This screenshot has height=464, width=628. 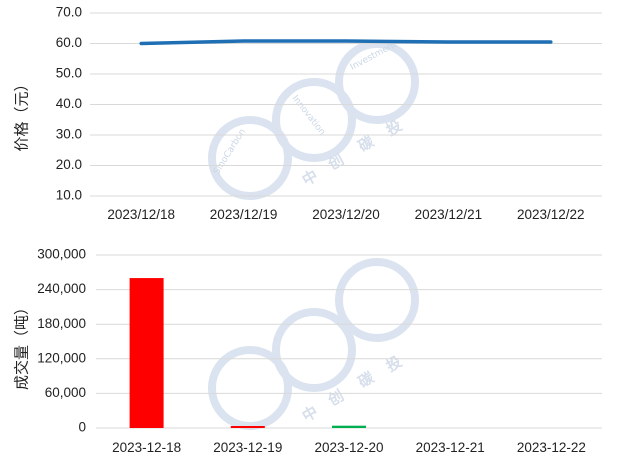 I want to click on price-y-tick-label: 70.0, so click(x=69, y=12).